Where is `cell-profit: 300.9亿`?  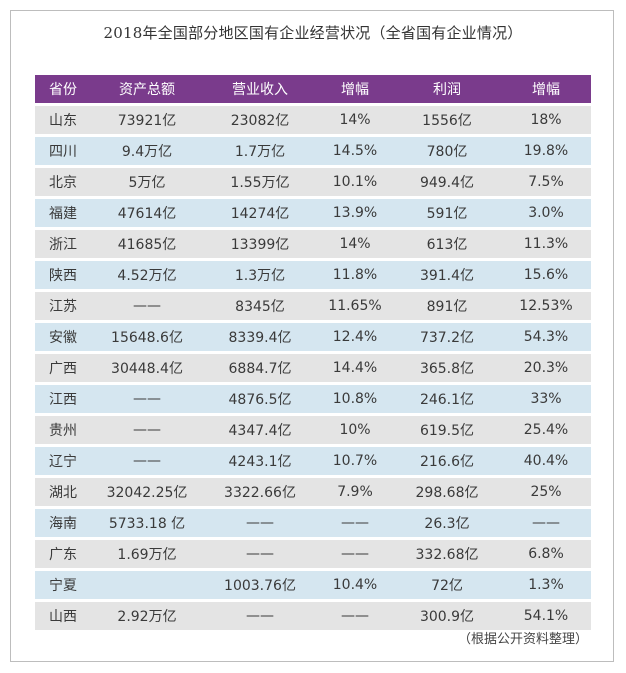
cell-profit: 300.9亿 is located at coordinates (447, 616).